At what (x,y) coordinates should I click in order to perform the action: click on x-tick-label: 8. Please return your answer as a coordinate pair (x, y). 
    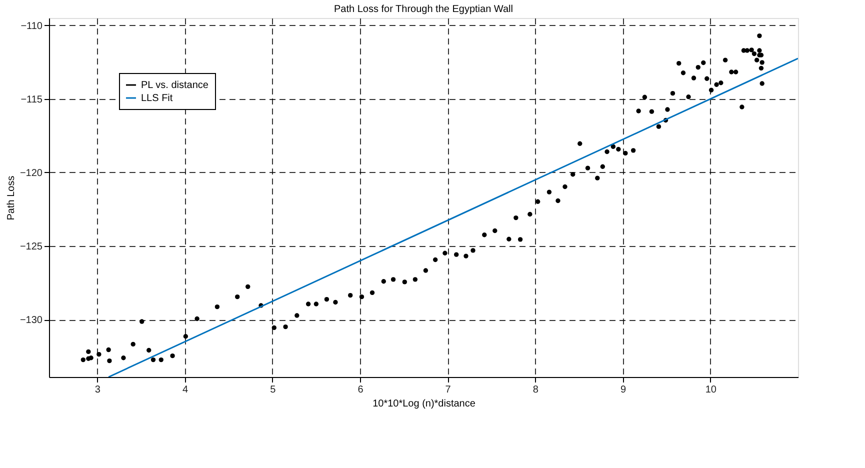
    Looking at the image, I should click on (535, 390).